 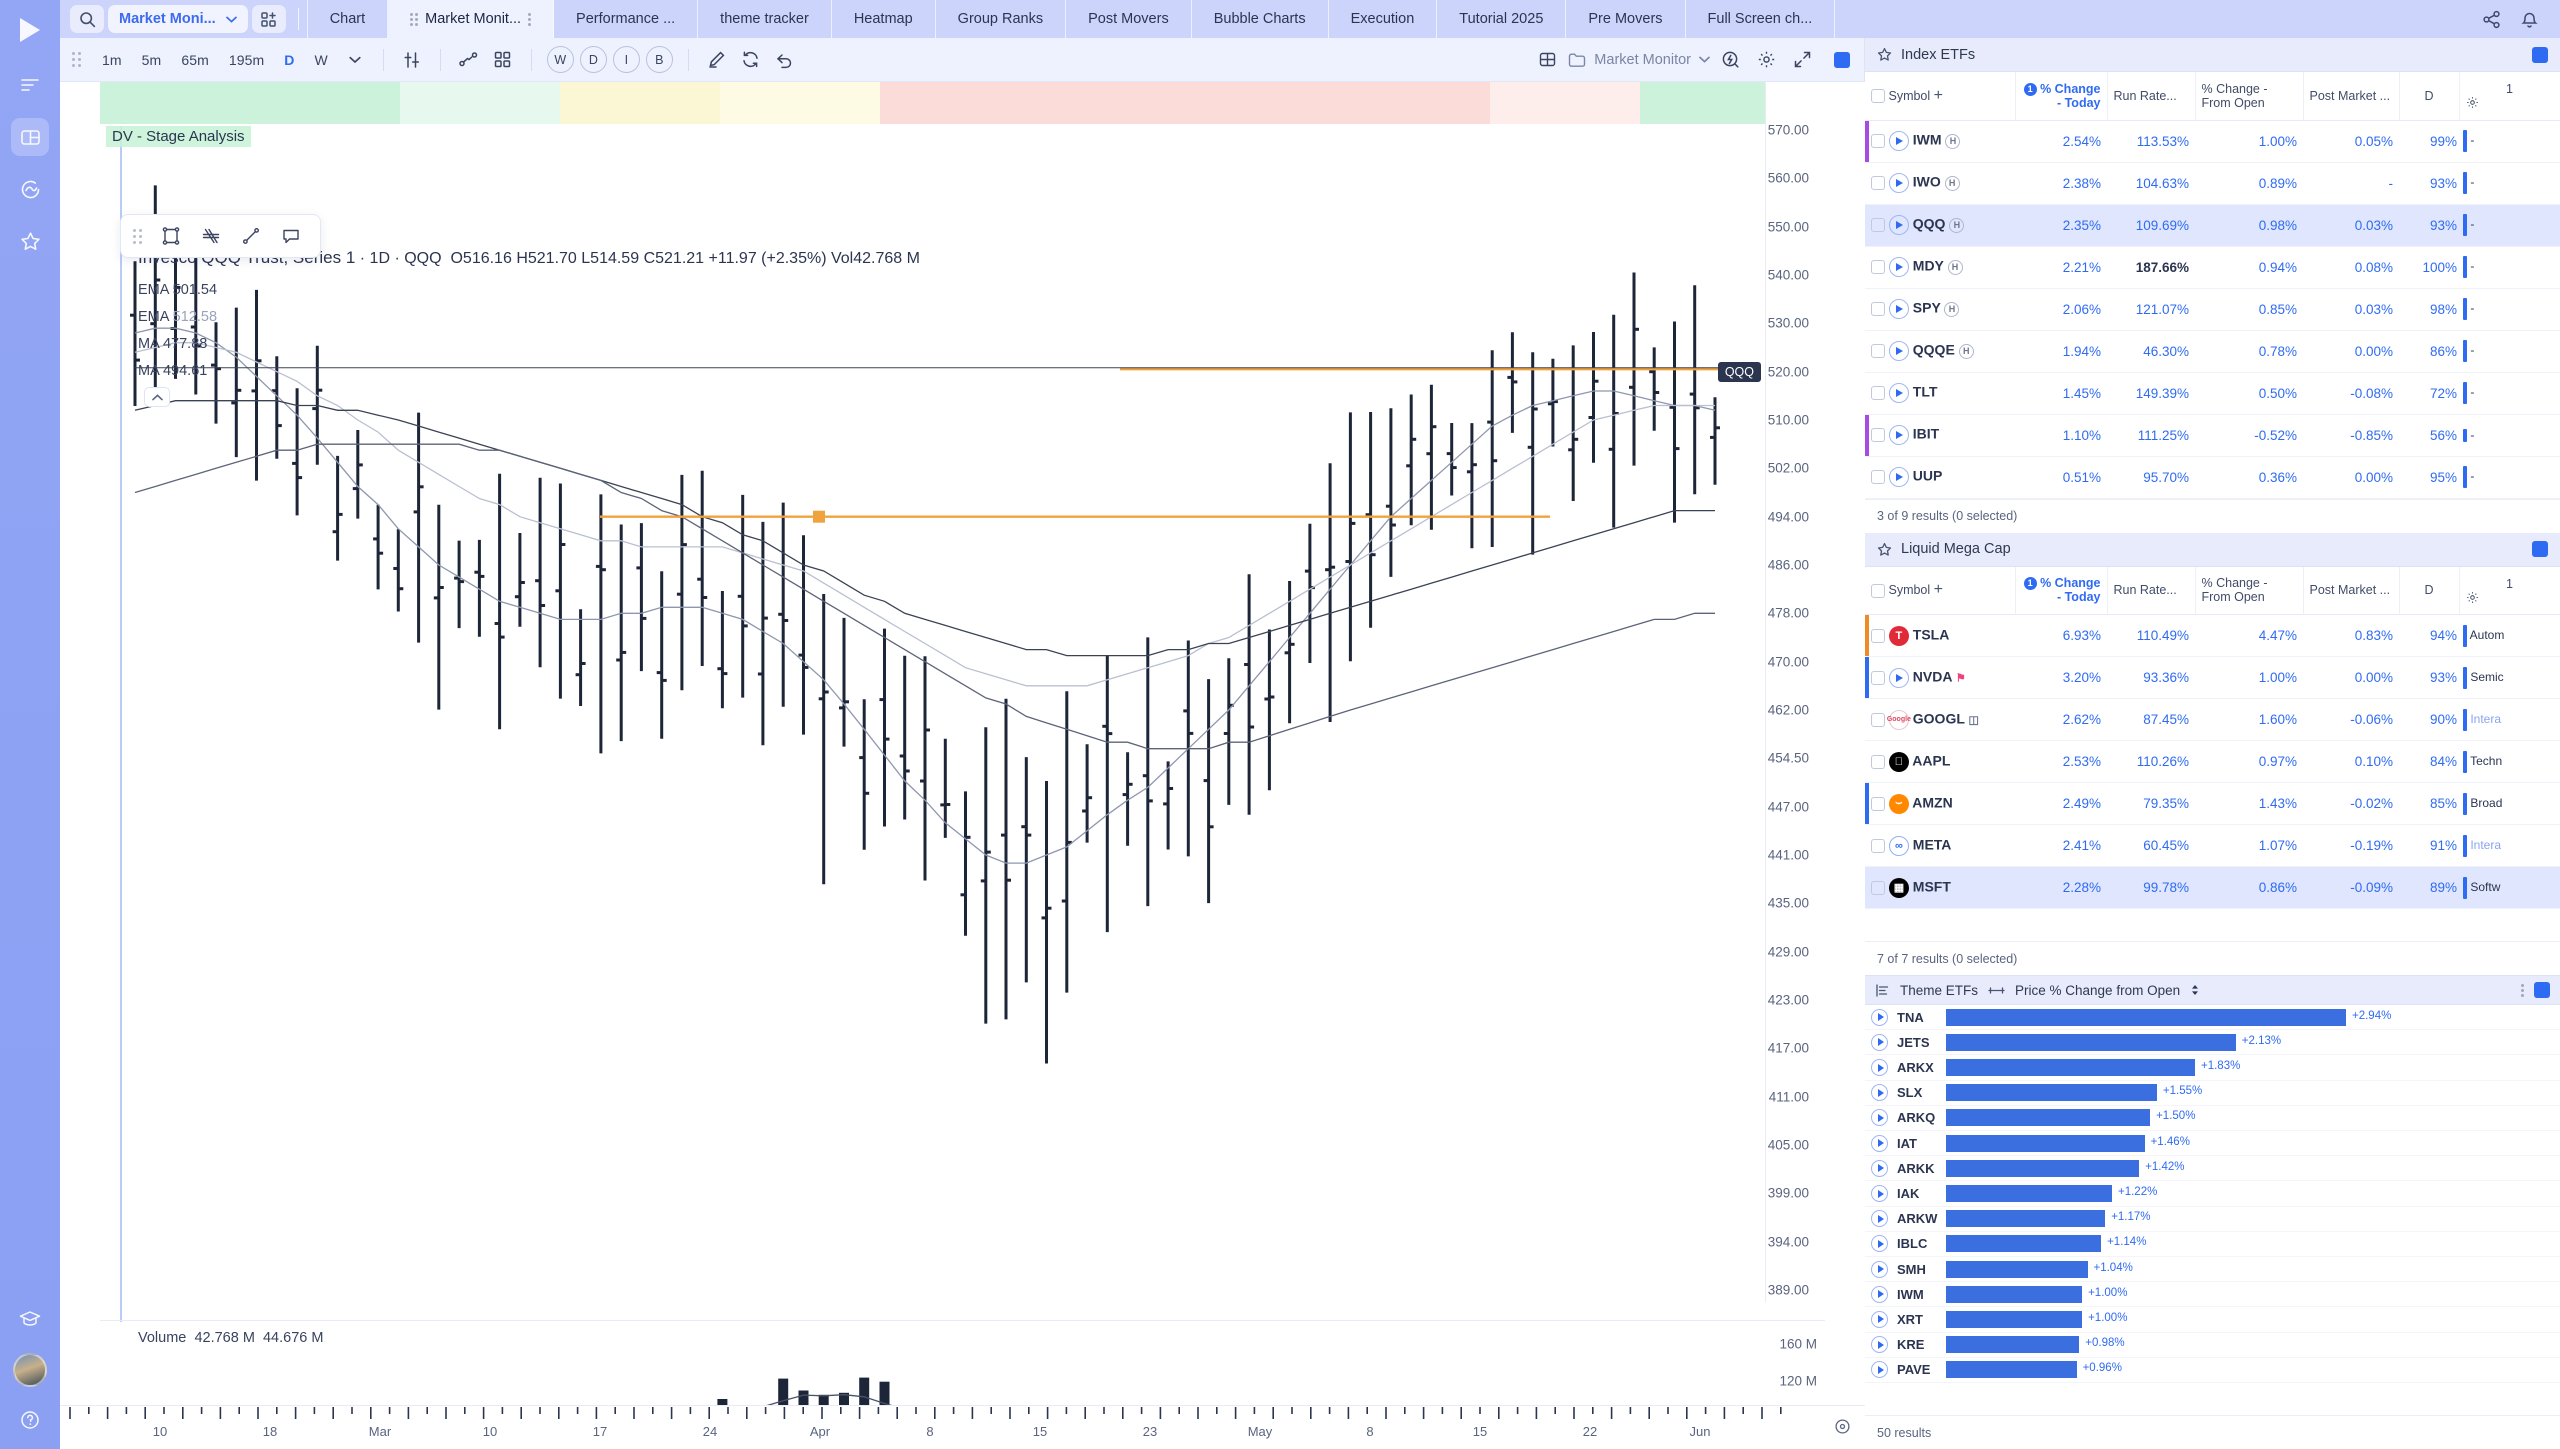 I want to click on star-icon, so click(x=30, y=241).